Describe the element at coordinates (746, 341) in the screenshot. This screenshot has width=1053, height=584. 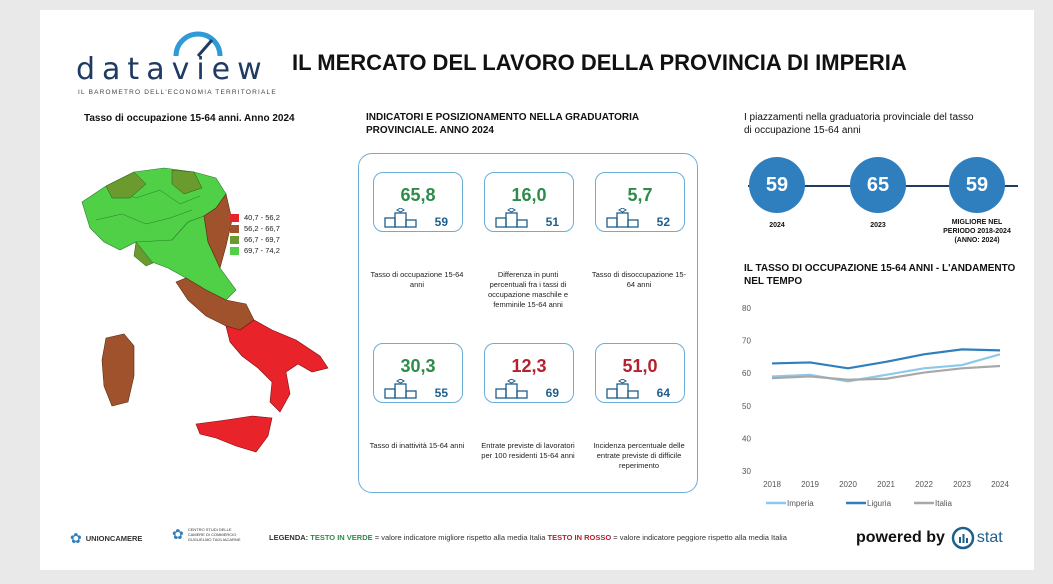
I see `y-tick-label: 70` at that location.